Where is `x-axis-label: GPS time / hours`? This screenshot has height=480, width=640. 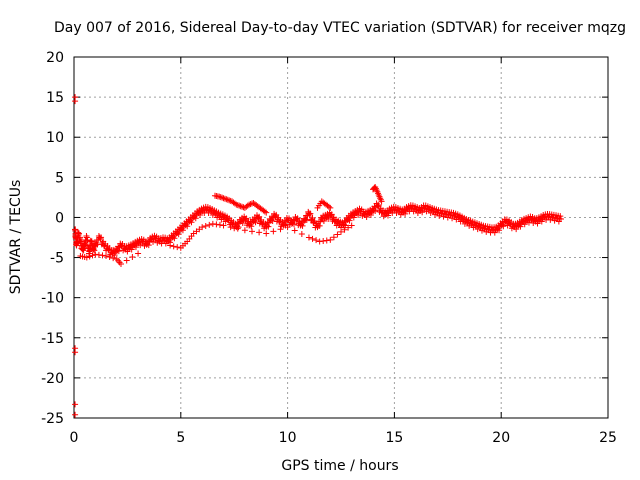 x-axis-label: GPS time / hours is located at coordinates (339, 466).